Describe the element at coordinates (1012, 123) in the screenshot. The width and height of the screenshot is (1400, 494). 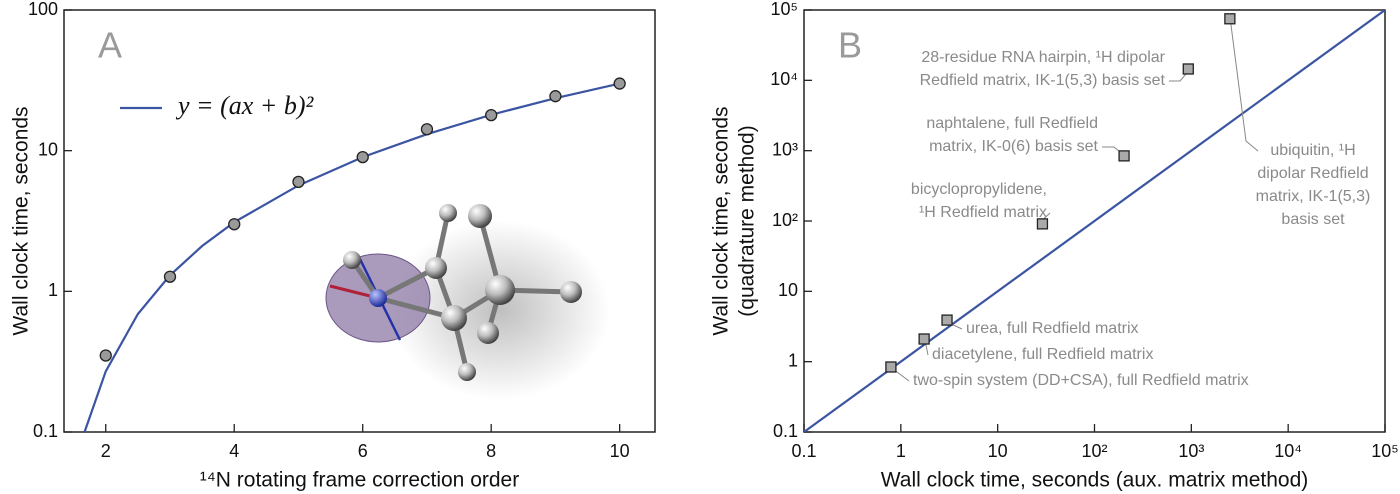
I see `annotation: naphtalene, full Redfield` at that location.